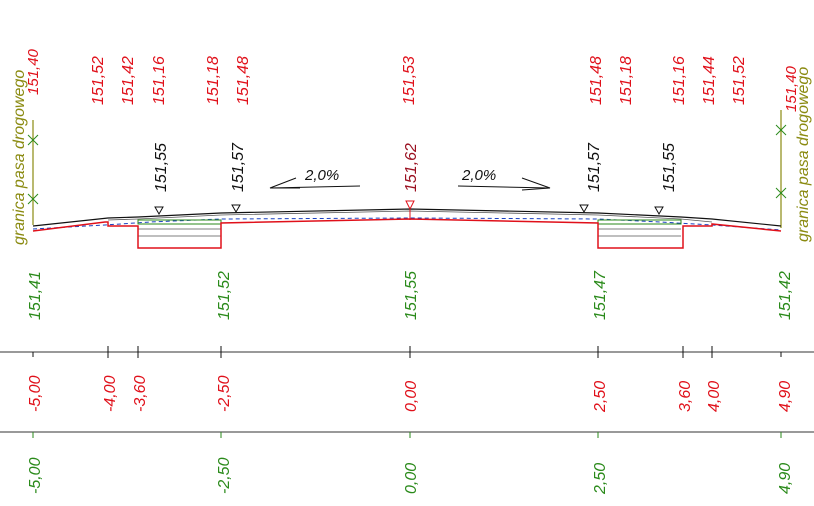 The image size is (814, 506). What do you see at coordinates (803, 154) in the screenshot?
I see `boundary-label-right: granica pasa drogowego` at bounding box center [803, 154].